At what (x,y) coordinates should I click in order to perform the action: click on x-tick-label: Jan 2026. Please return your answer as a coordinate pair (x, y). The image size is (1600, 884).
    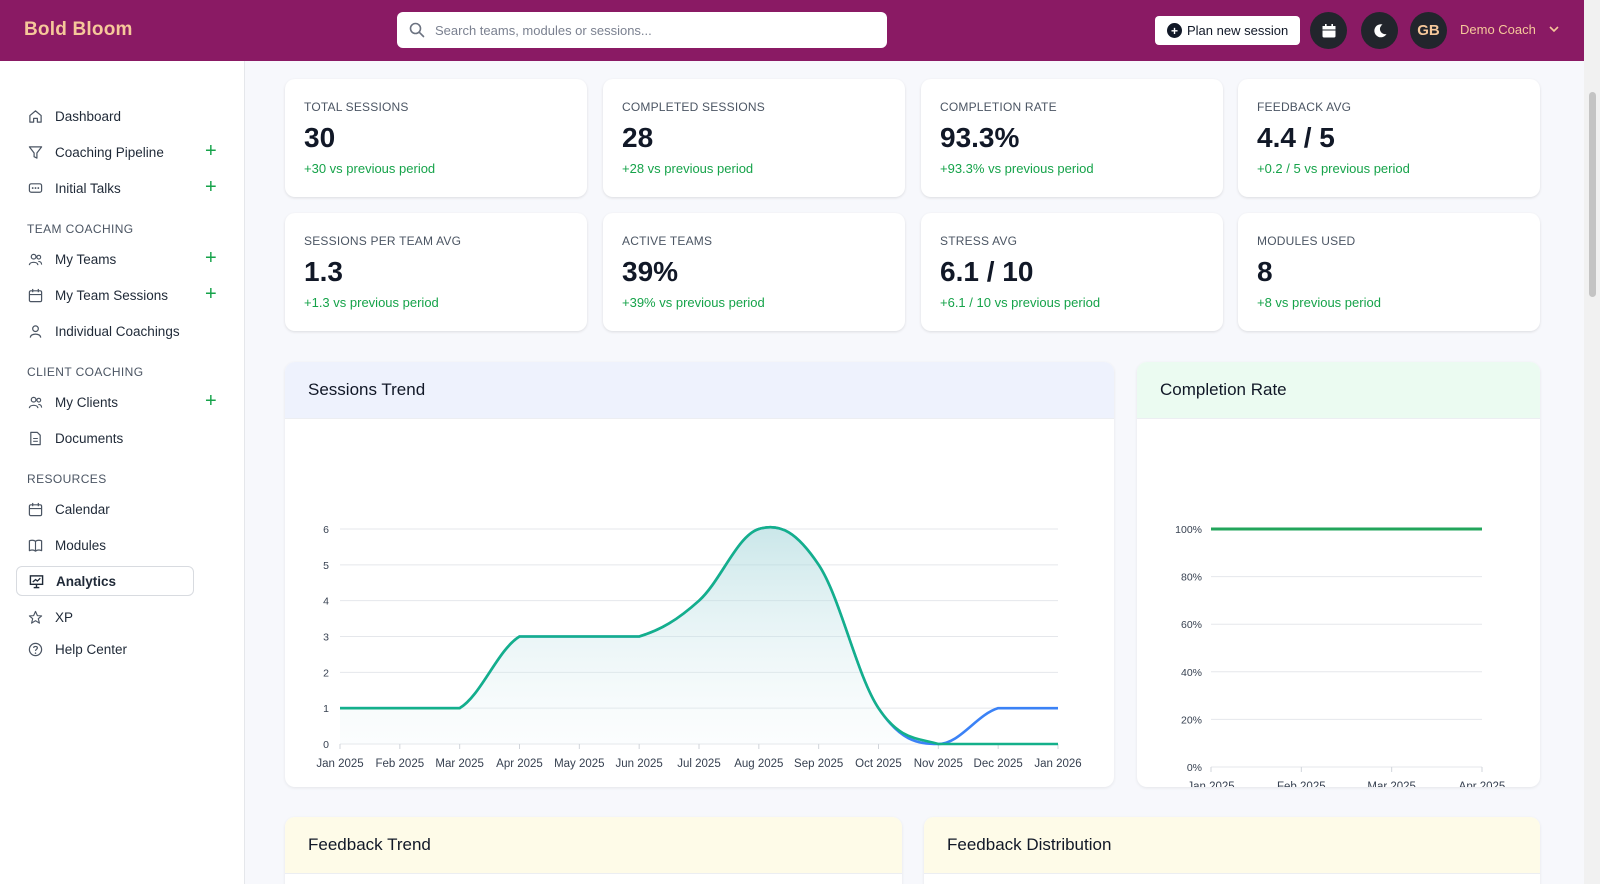
    Looking at the image, I should click on (1057, 764).